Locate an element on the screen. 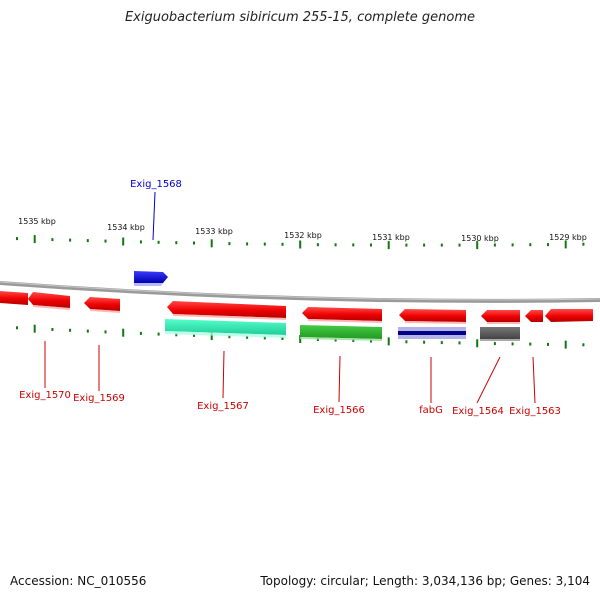 This screenshot has height=600, width=600. accession-text: Accession: NC_010556 is located at coordinates (78, 581).